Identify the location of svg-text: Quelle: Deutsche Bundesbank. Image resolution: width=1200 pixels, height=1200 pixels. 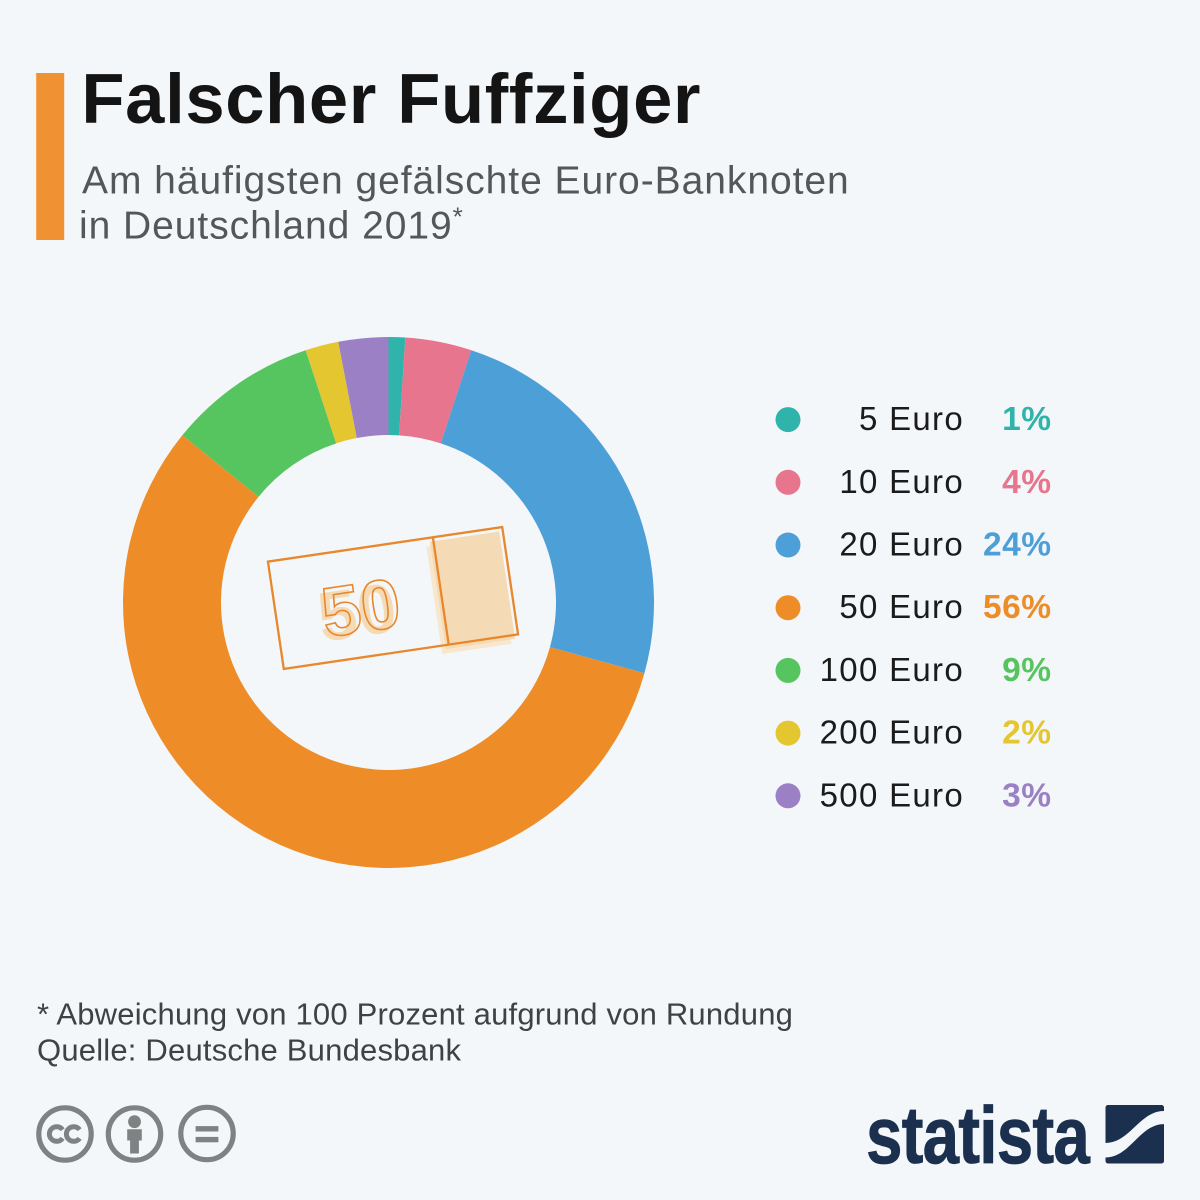
(249, 1050).